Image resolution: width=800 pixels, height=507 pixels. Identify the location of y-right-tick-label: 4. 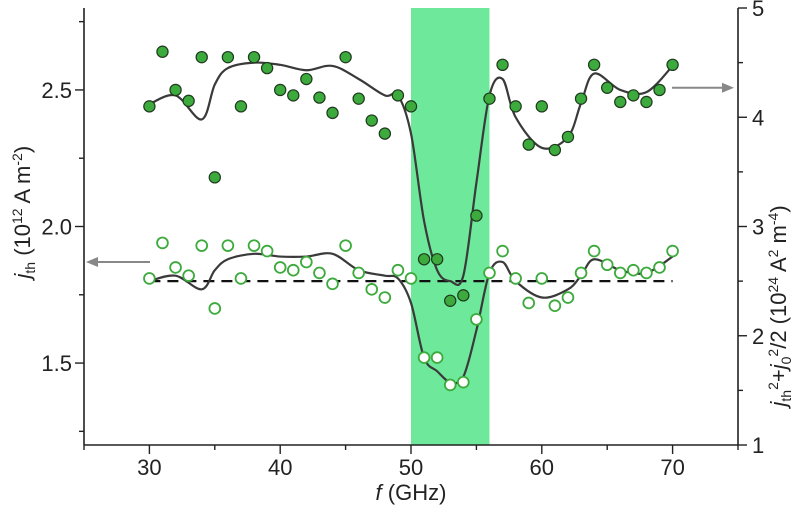
(758, 117).